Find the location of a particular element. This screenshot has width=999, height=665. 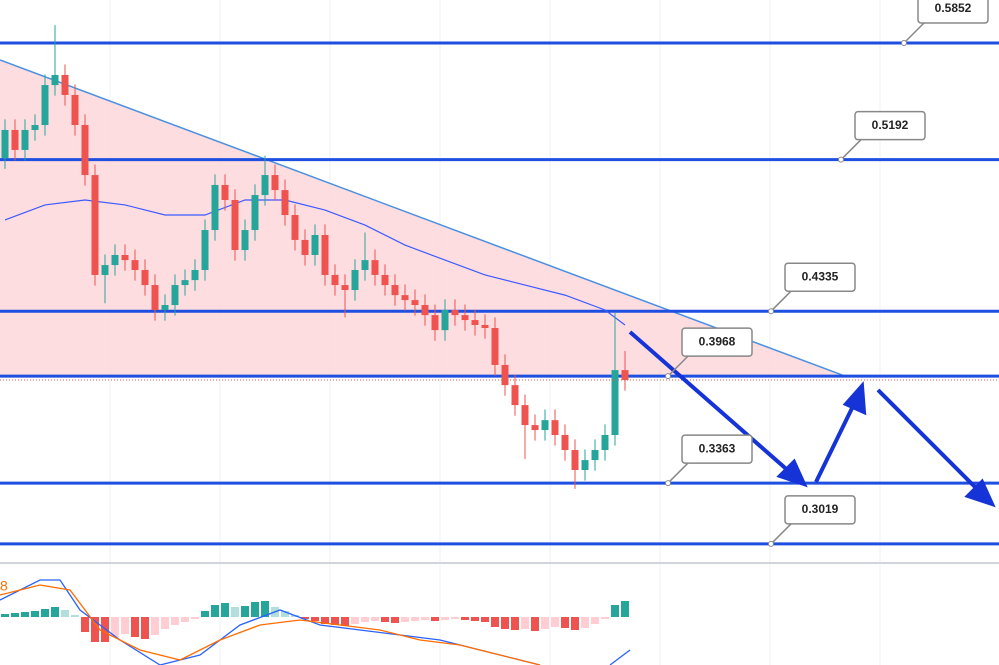

level-label: 0.3363 is located at coordinates (717, 448).